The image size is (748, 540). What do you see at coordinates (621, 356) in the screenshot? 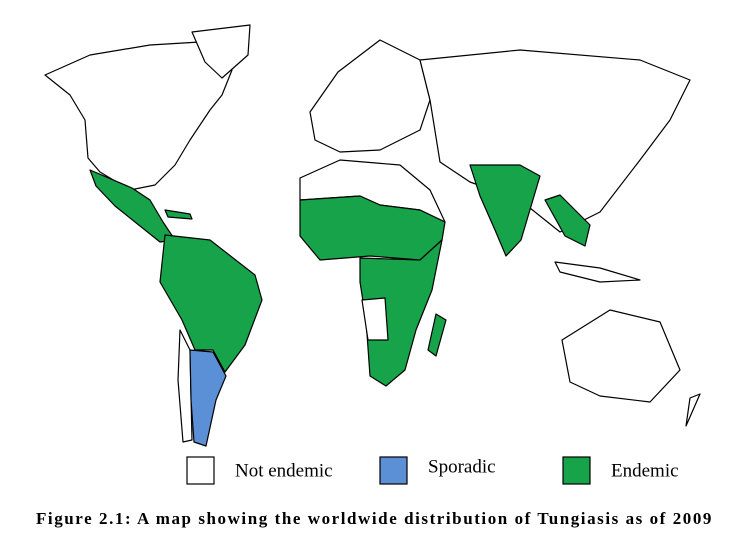
I see `australia` at bounding box center [621, 356].